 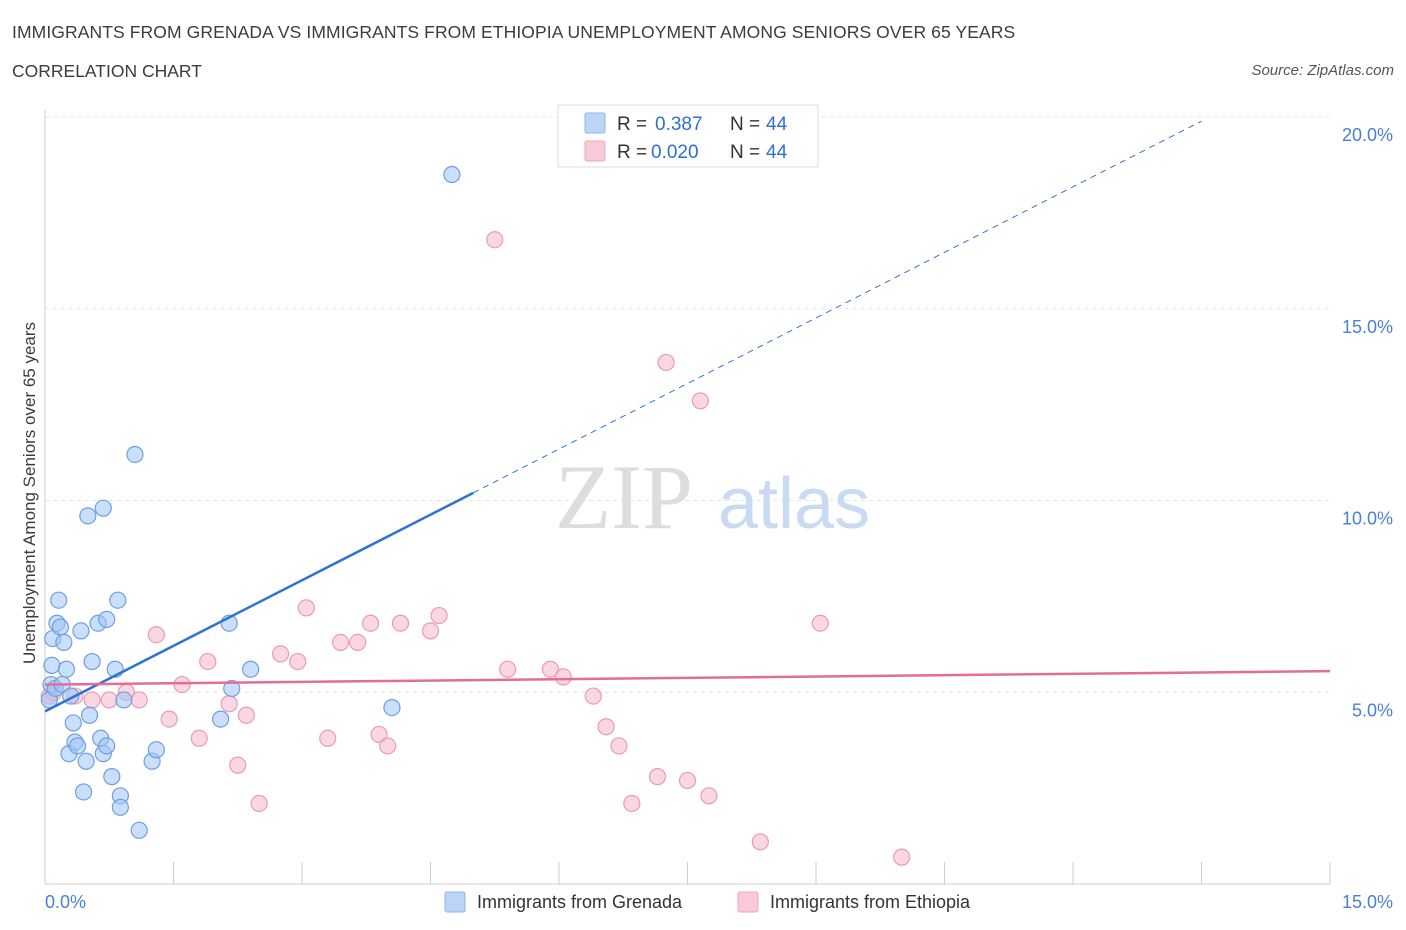 I want to click on y-tick-label-2: 15.0%, so click(x=1367, y=327).